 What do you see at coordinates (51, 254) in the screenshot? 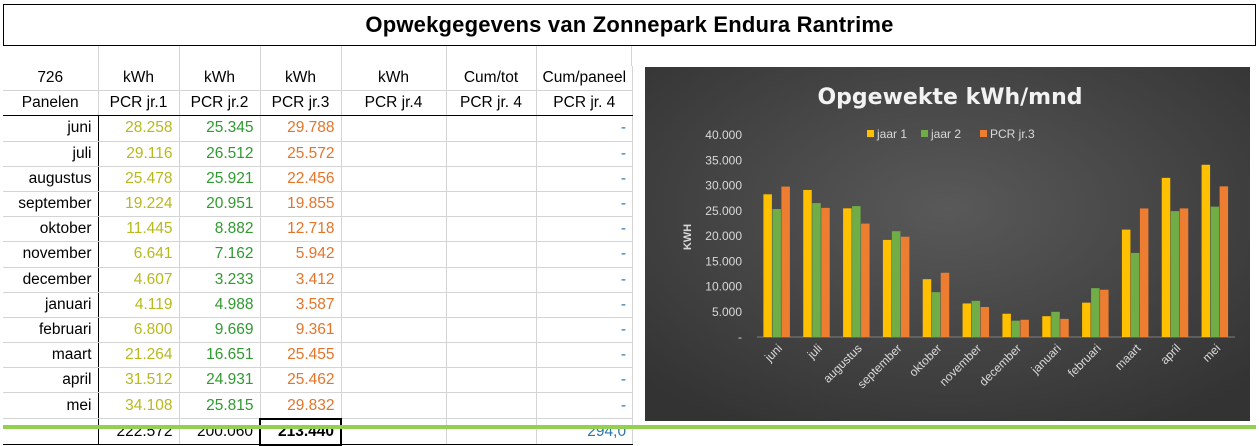
I see `month-cell: november` at bounding box center [51, 254].